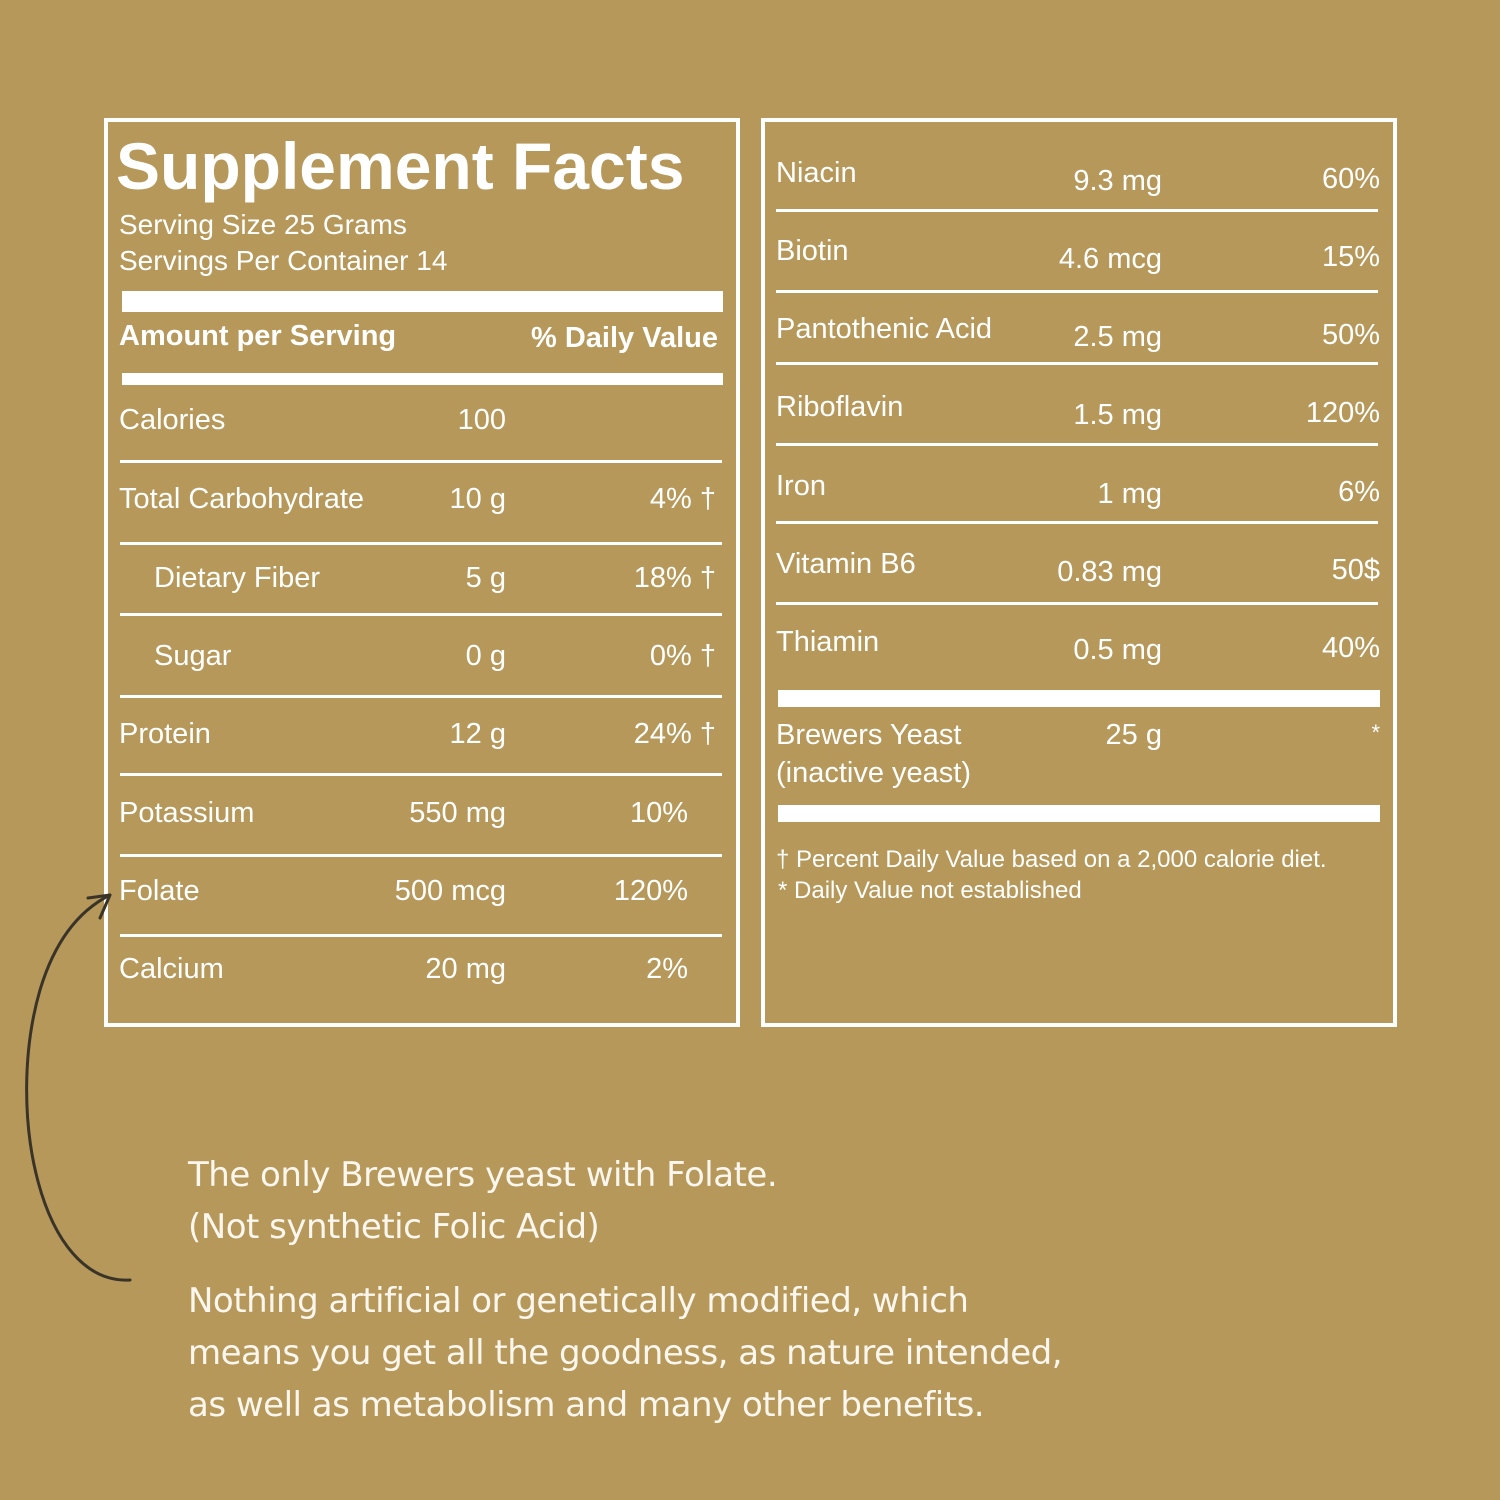 This screenshot has height=1500, width=1500. I want to click on nutrient-name: Calcium, so click(171, 969).